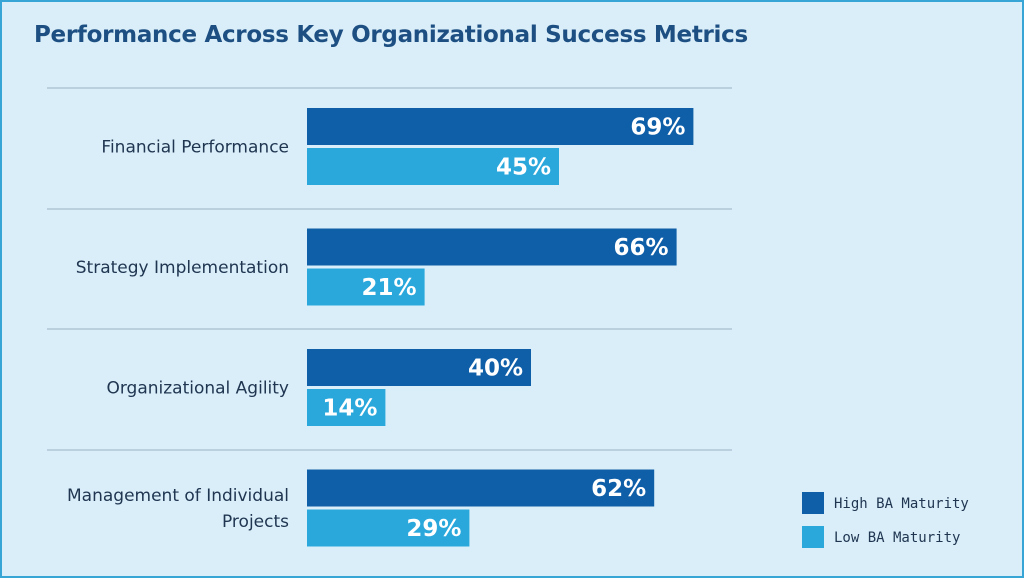 The height and width of the screenshot is (578, 1024). Describe the element at coordinates (255, 522) in the screenshot. I see `category-label: Projects` at that location.